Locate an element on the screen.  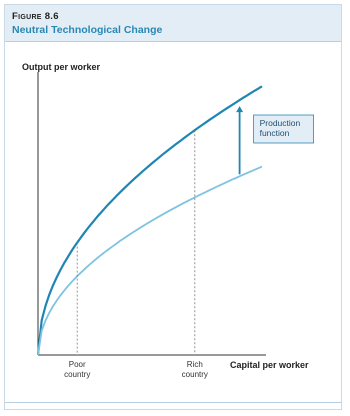
callout-box is located at coordinates (284, 129).